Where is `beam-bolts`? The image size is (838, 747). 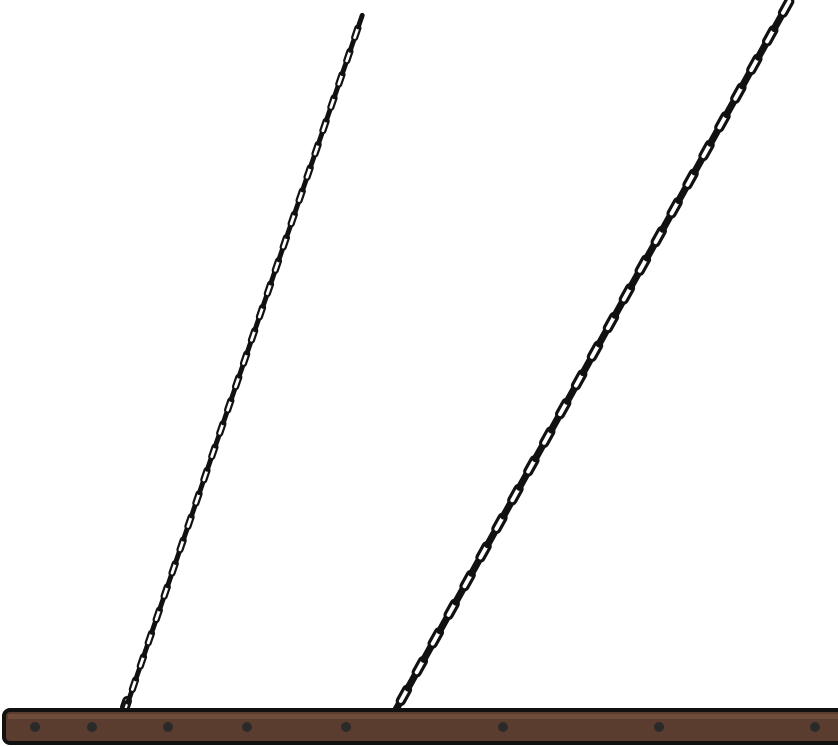 beam-bolts is located at coordinates (425, 727).